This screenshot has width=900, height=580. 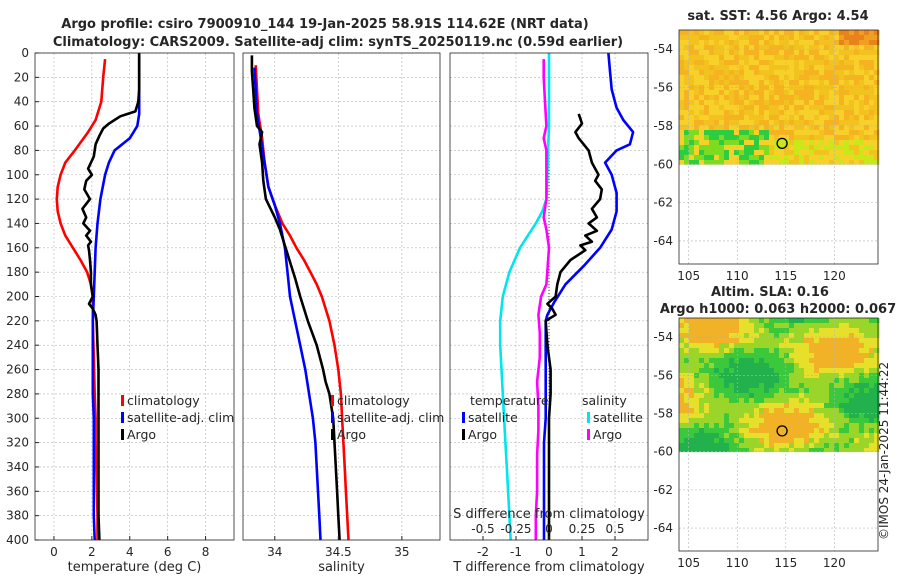 I want to click on y-tick-label: 240, so click(x=17, y=345).